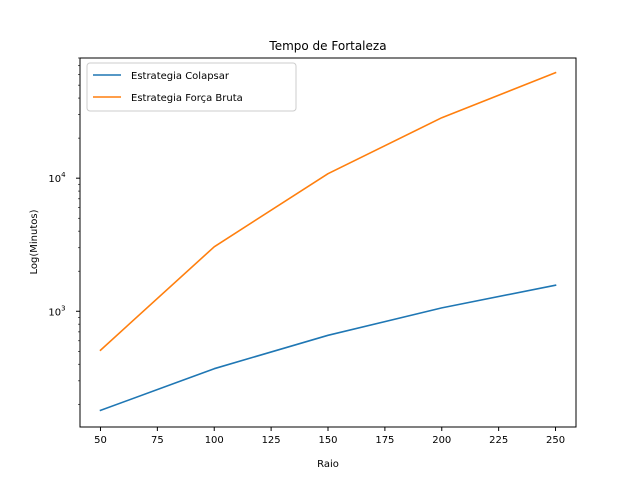 The height and width of the screenshot is (480, 640). What do you see at coordinates (441, 440) in the screenshot?
I see `x-tick-label: 200` at bounding box center [441, 440].